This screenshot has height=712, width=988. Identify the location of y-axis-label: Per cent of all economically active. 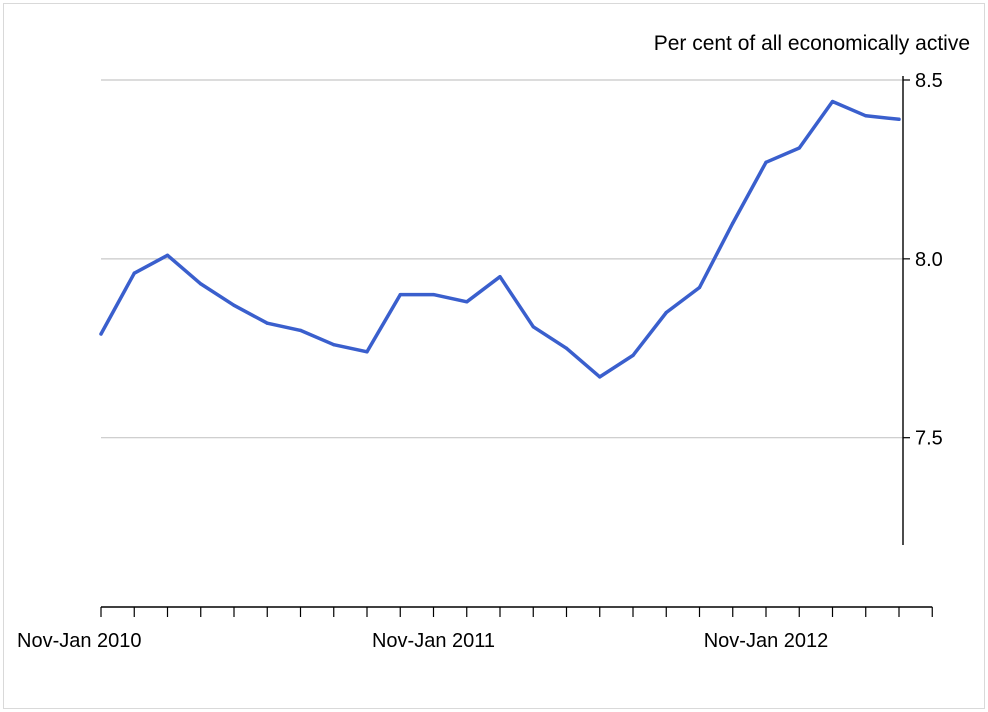
(812, 43).